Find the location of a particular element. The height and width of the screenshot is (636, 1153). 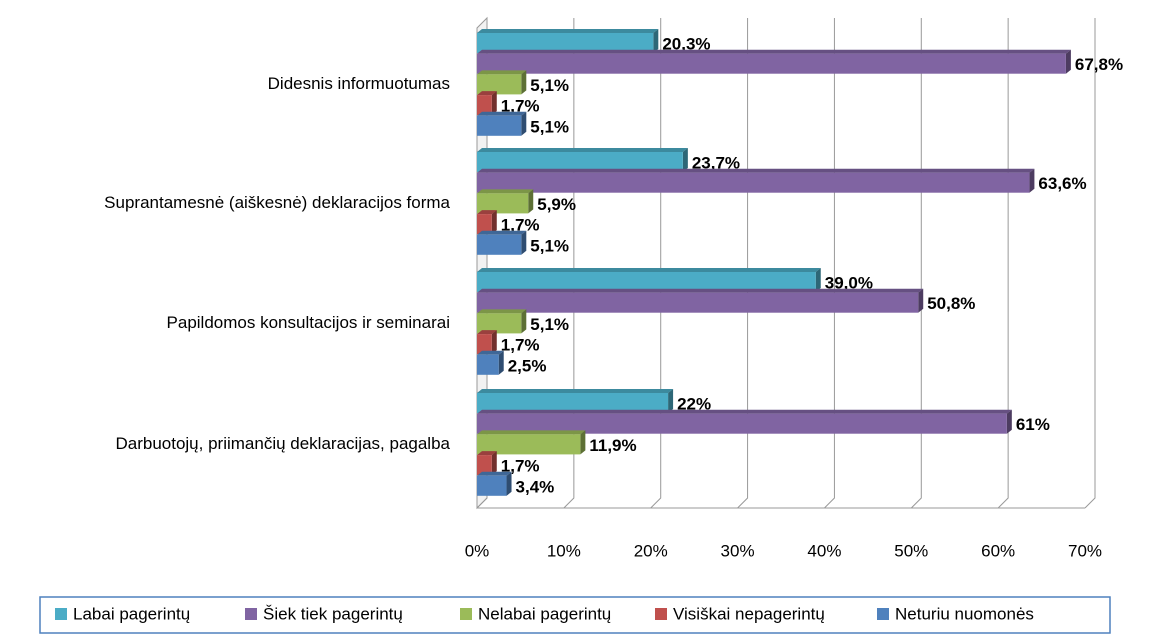

data-label: 67,8% is located at coordinates (1099, 64).